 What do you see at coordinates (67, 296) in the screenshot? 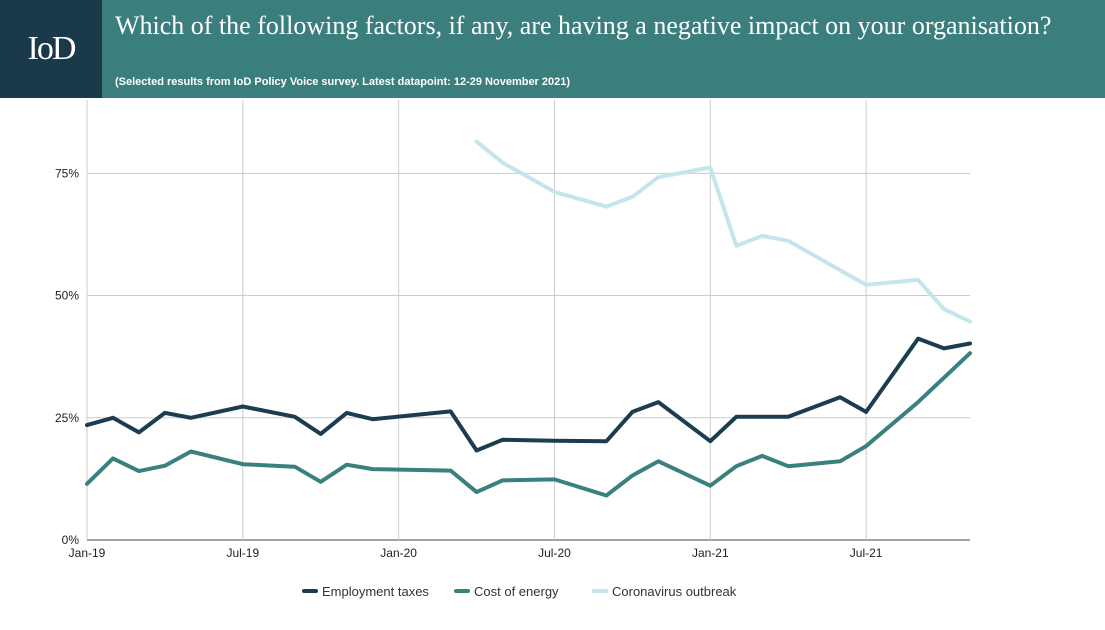
I see `y-tick-label: 50%` at bounding box center [67, 296].